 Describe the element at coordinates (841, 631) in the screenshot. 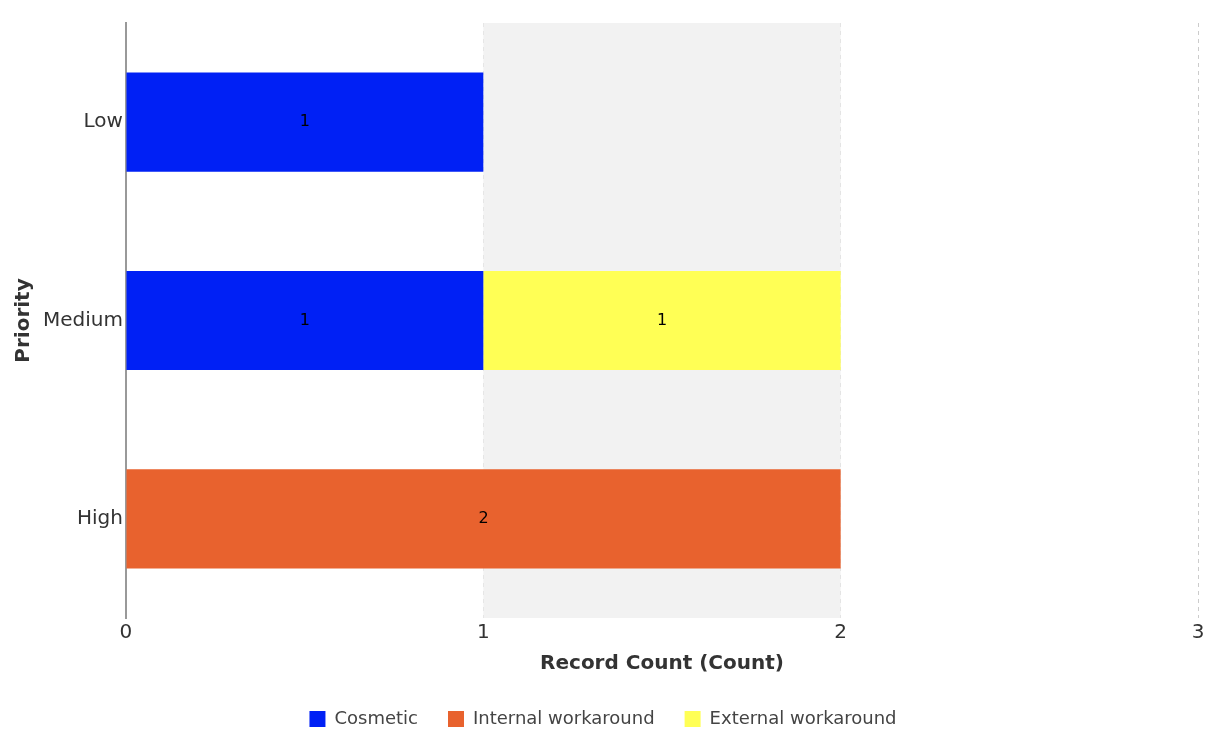

I see `x-tick-label: 2` at that location.